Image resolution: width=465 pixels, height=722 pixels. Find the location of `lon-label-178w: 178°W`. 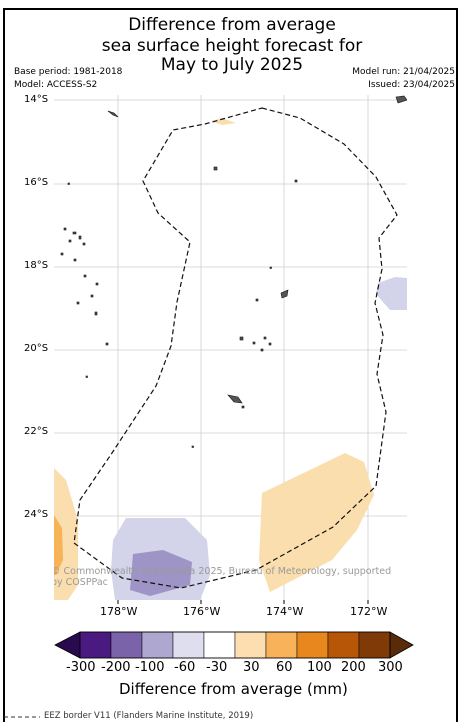

lon-label-178w: 178°W is located at coordinates (119, 611).